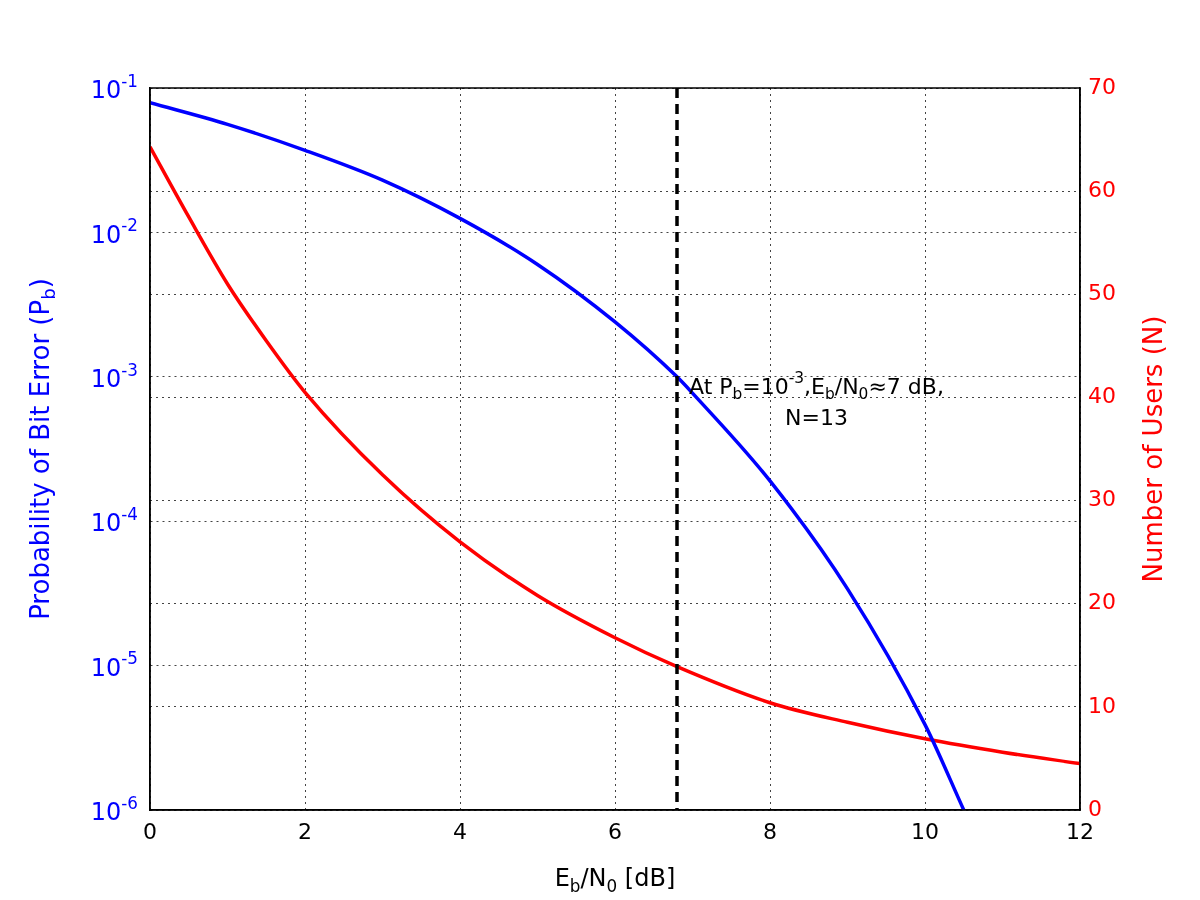 The width and height of the screenshot is (1200, 900). Describe the element at coordinates (615, 831) in the screenshot. I see `x-tick-label: 6` at that location.